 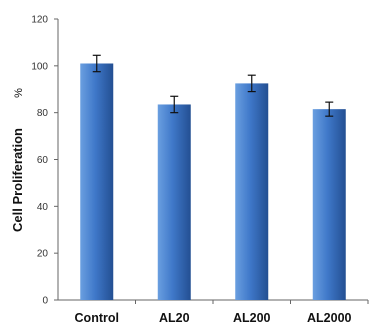 I want to click on y-tick-label: 100, so click(x=39, y=66).